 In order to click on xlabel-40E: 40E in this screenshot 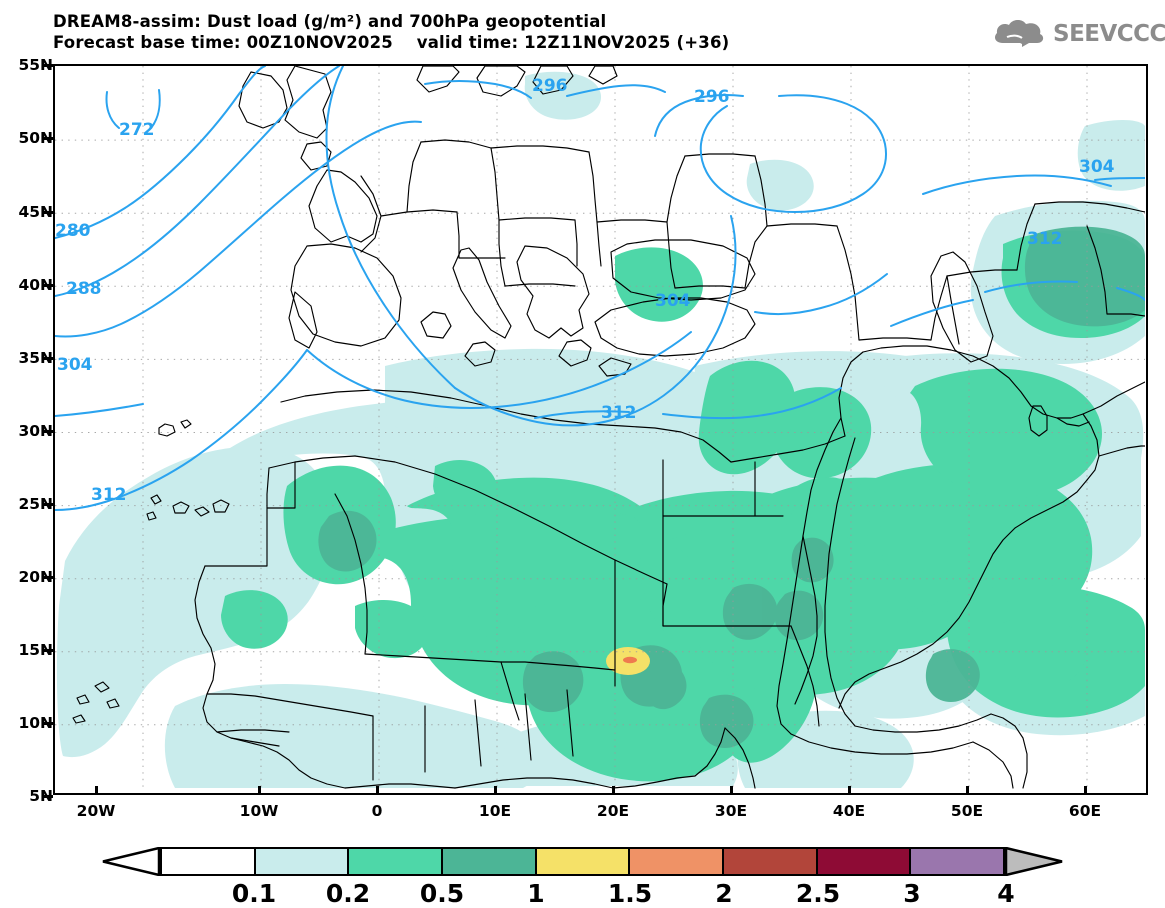, I will do `click(849, 811)`.